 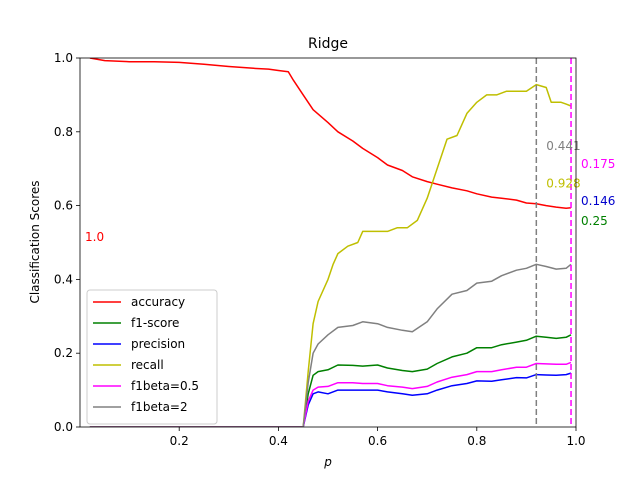 I want to click on y-tick-label: 0.2, so click(x=63, y=353).